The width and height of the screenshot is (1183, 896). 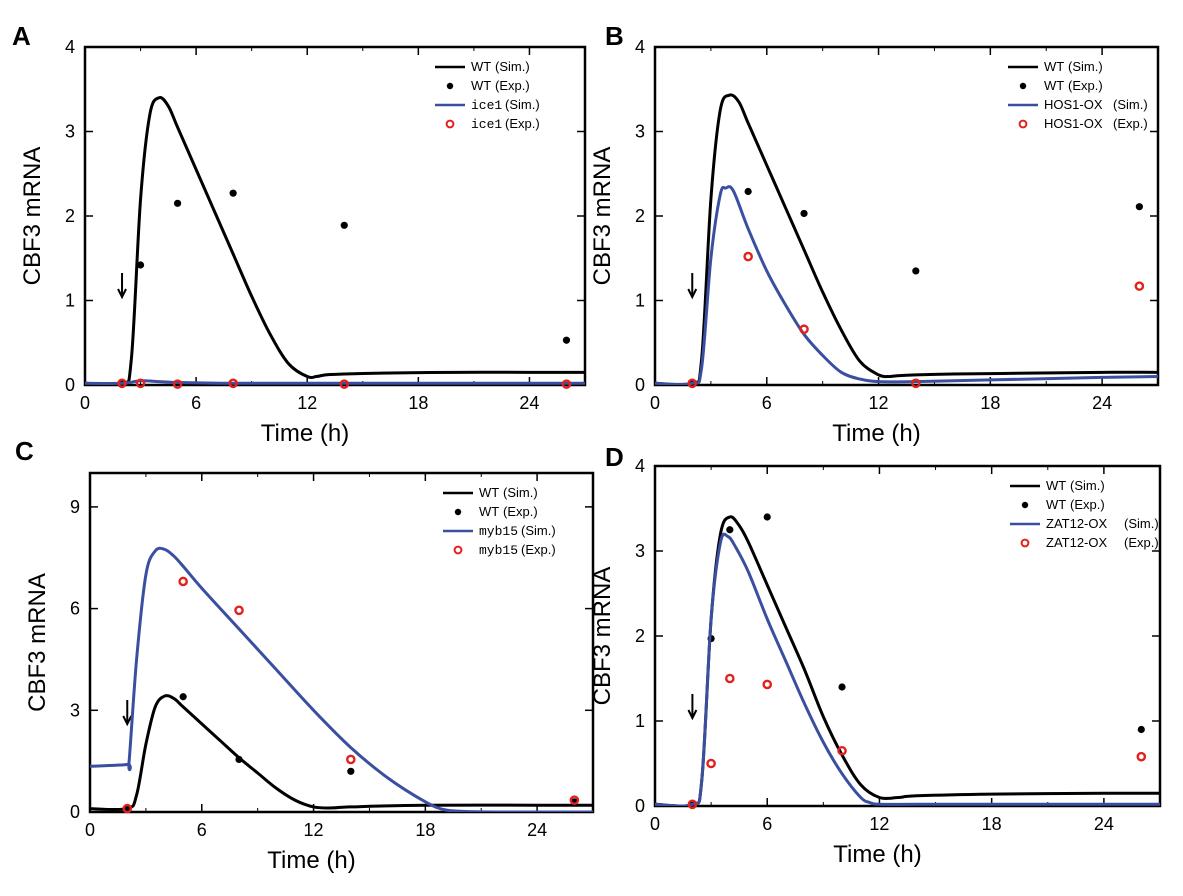 What do you see at coordinates (906, 285) in the screenshot?
I see `series-line-hos1-ox-sim` at bounding box center [906, 285].